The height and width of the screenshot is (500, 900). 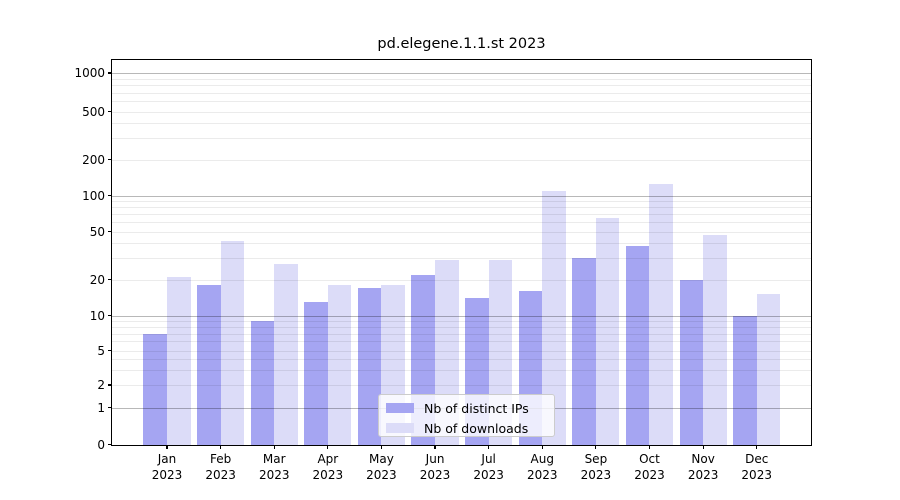 I want to click on x-tick-label: Feb 2023, so click(x=221, y=467).